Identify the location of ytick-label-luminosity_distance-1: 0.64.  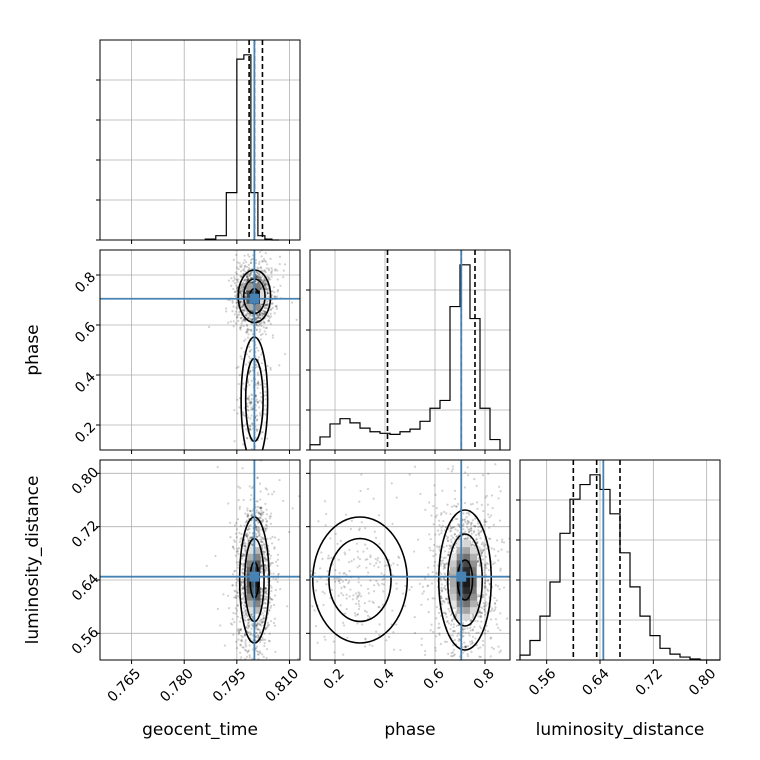
(85, 587).